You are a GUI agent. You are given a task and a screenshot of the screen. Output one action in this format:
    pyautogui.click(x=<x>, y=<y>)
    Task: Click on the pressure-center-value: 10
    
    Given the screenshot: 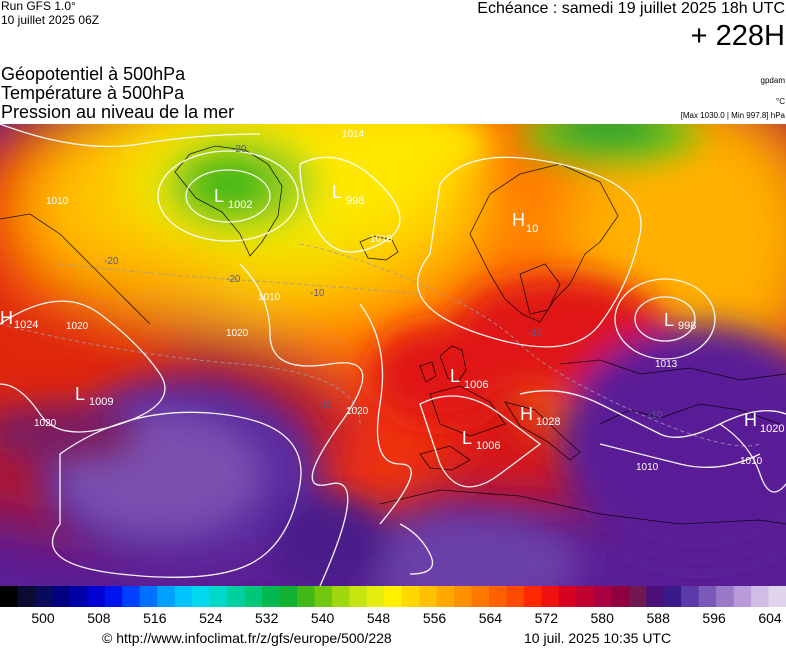 What is the action you would take?
    pyautogui.click(x=532, y=229)
    